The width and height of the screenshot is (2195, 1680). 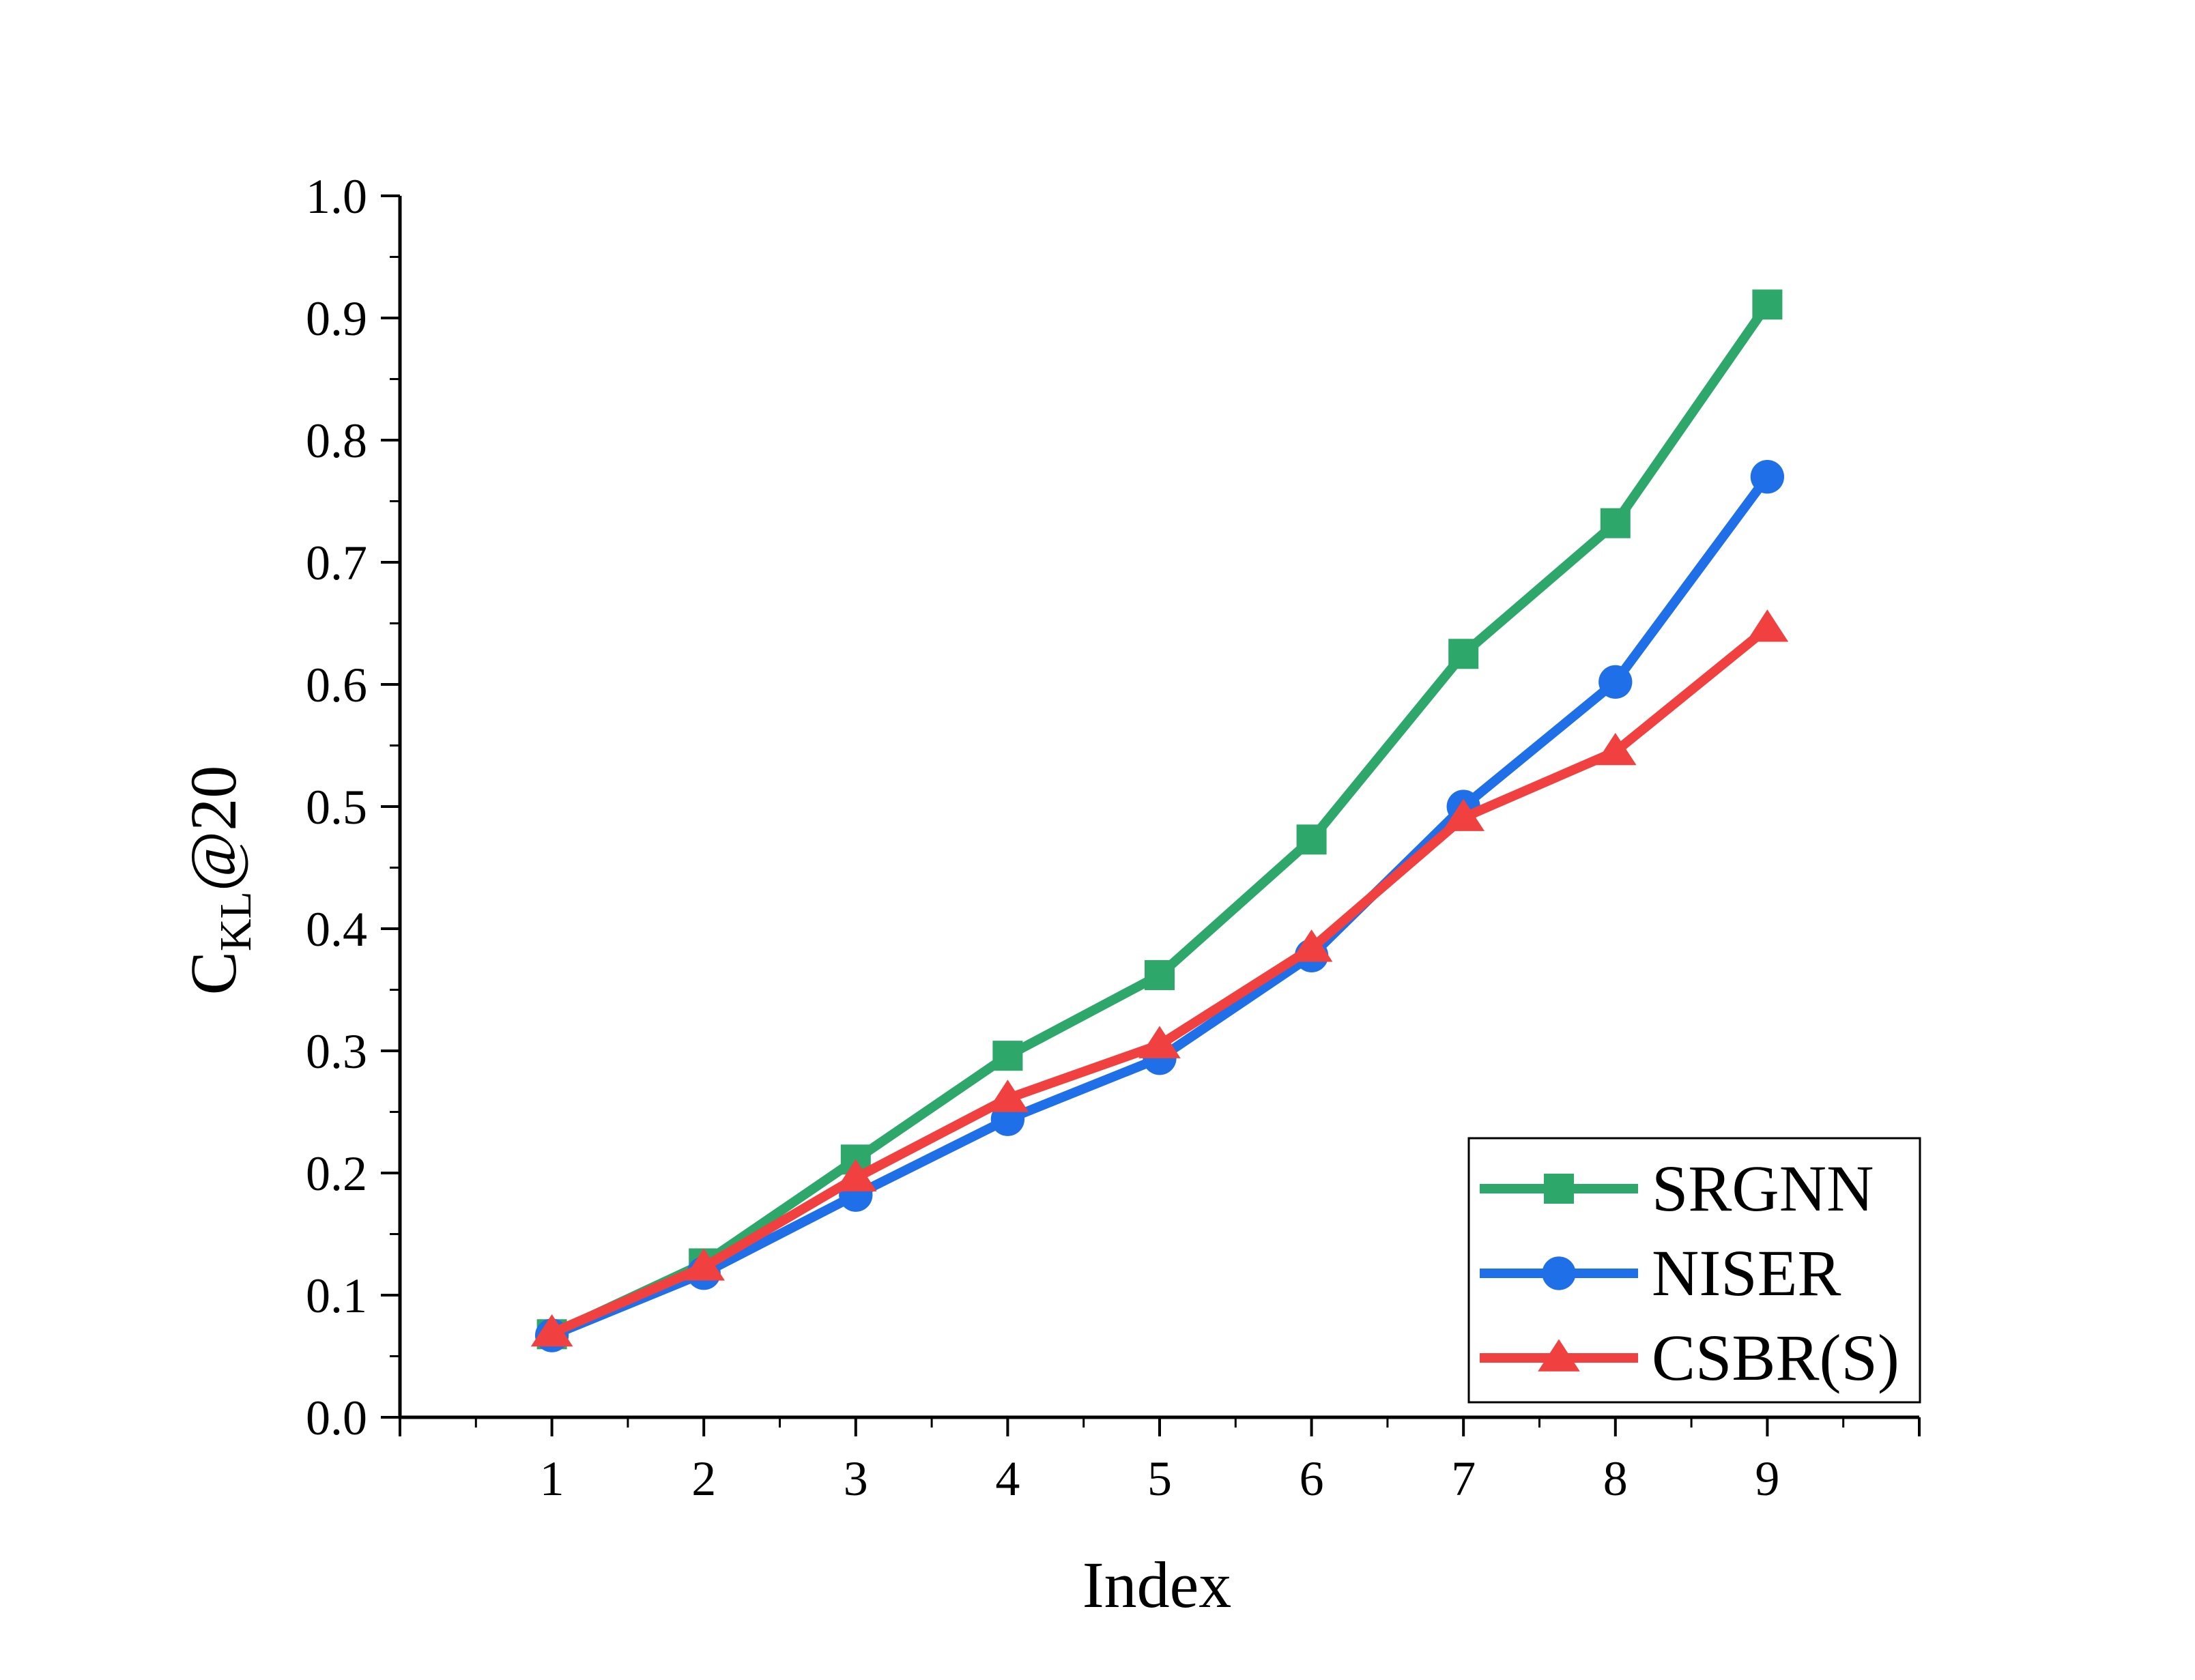 I want to click on y-tick-label: 0.0, so click(x=336, y=1418).